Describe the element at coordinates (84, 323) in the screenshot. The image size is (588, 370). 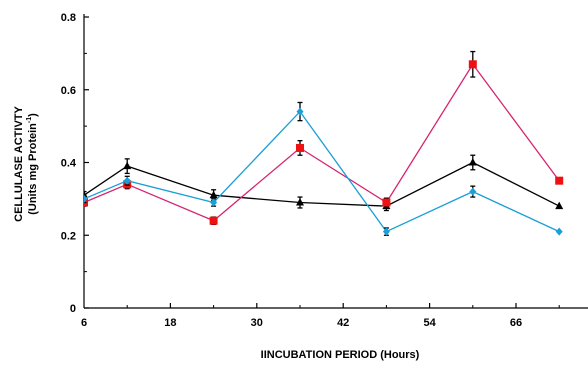
I see `x-tick-label: 6` at that location.